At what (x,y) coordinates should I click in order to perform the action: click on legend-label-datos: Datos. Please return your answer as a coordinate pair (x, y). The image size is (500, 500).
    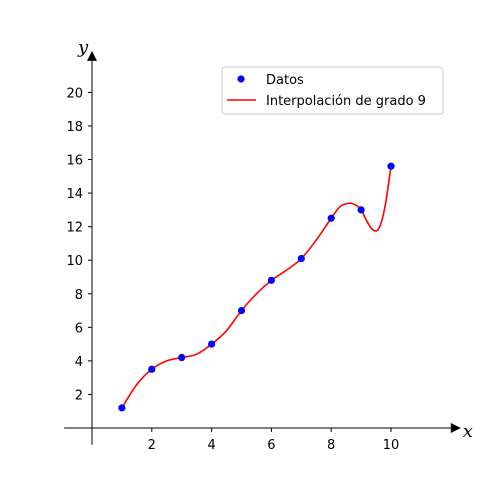
    Looking at the image, I should click on (285, 80).